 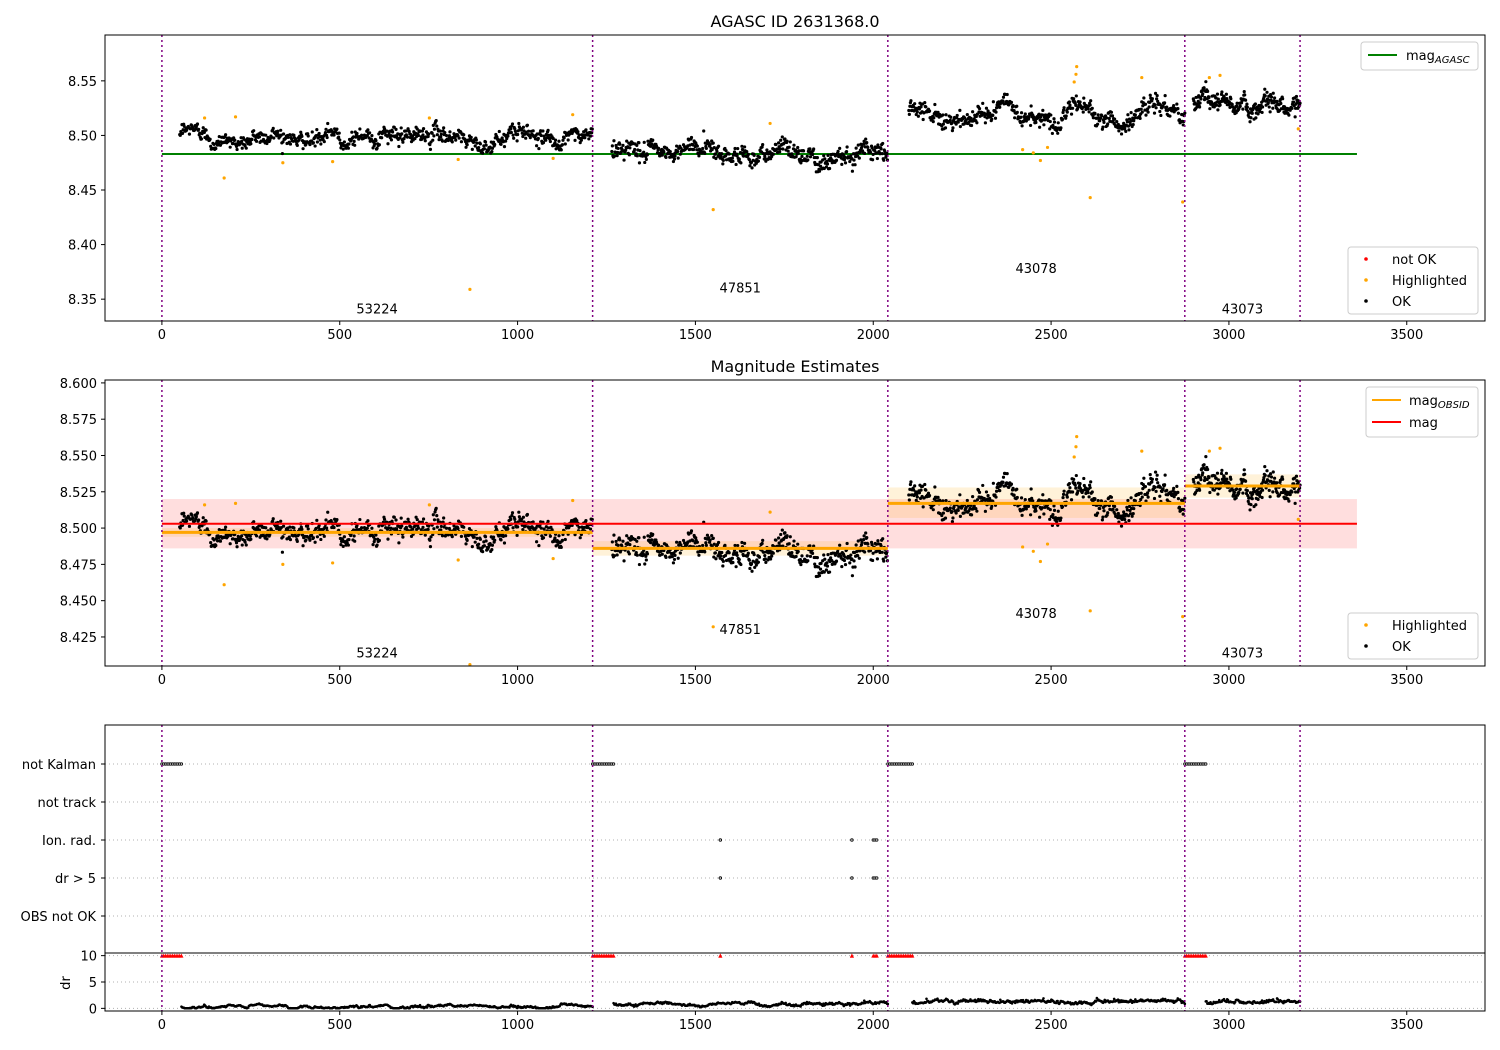 What do you see at coordinates (1429, 281) in the screenshot?
I see `legend-label: Highlighted` at bounding box center [1429, 281].